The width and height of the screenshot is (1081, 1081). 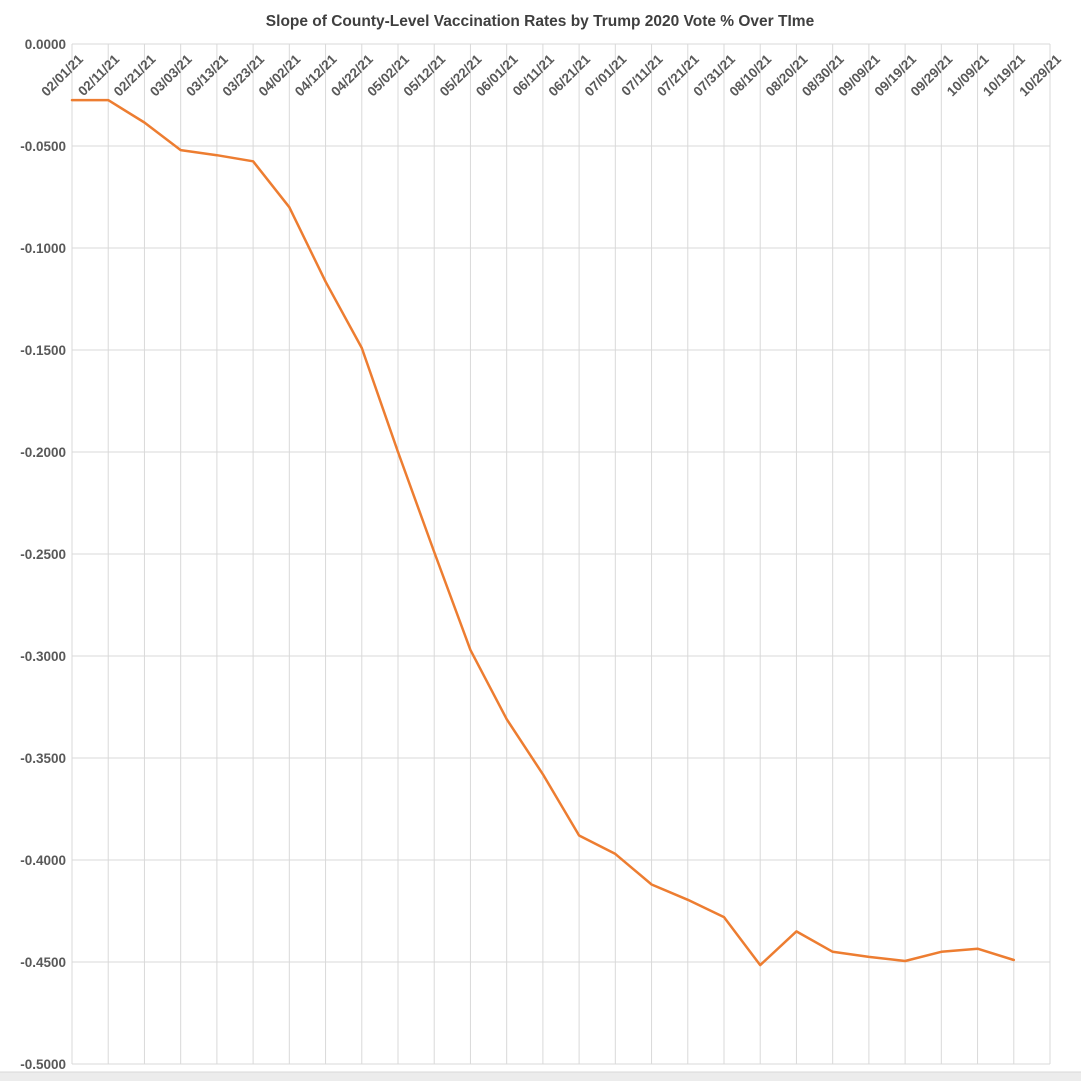 I want to click on y-axis-tick-label: -0.3500, so click(x=43, y=758).